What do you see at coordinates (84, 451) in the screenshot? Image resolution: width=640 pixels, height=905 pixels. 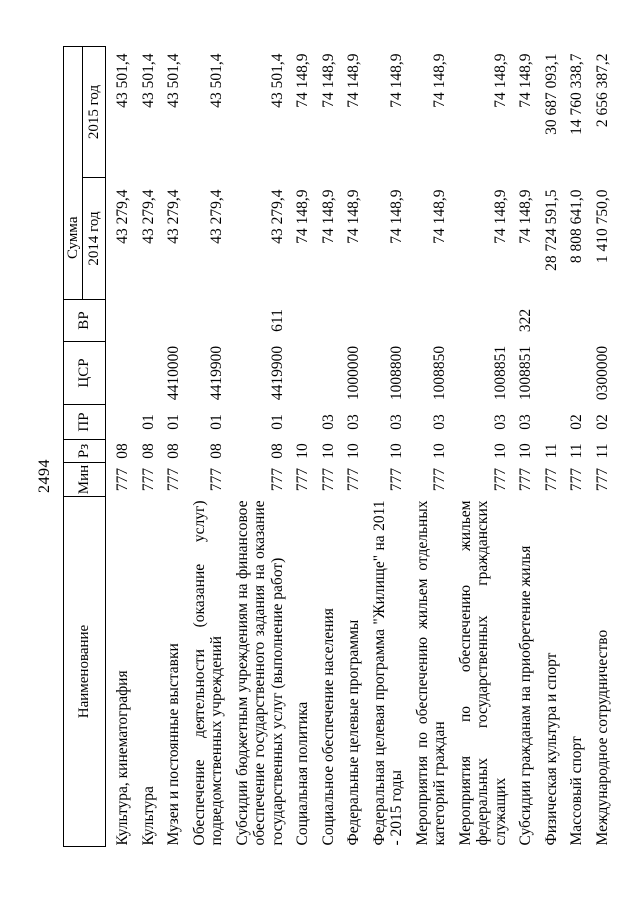 I see `header-rz: Рз` at bounding box center [84, 451].